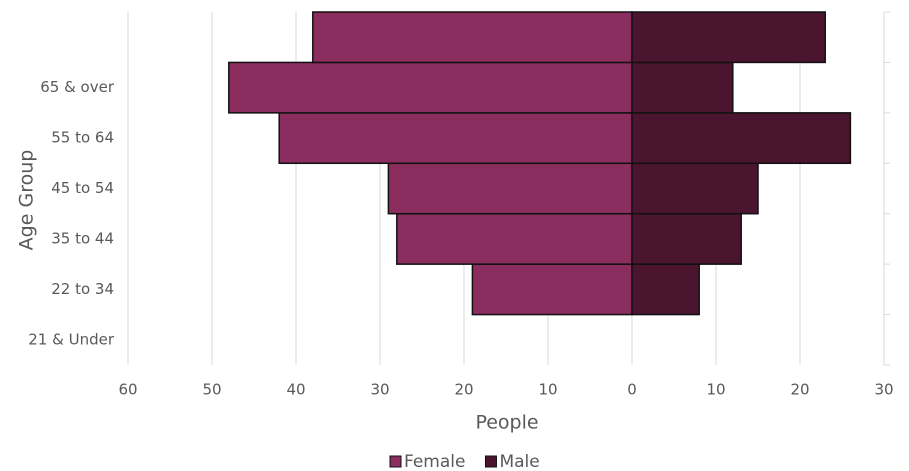 The width and height of the screenshot is (909, 471). I want to click on x-axis-title: People, so click(506, 423).